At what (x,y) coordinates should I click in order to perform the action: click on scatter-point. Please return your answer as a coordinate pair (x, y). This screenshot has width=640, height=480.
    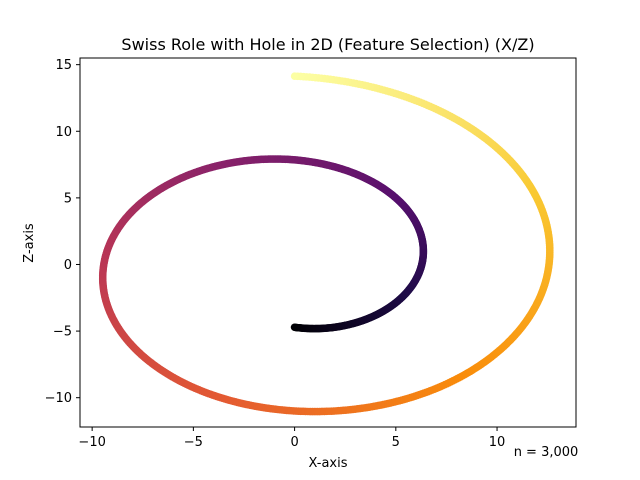
    Looking at the image, I should click on (294, 76).